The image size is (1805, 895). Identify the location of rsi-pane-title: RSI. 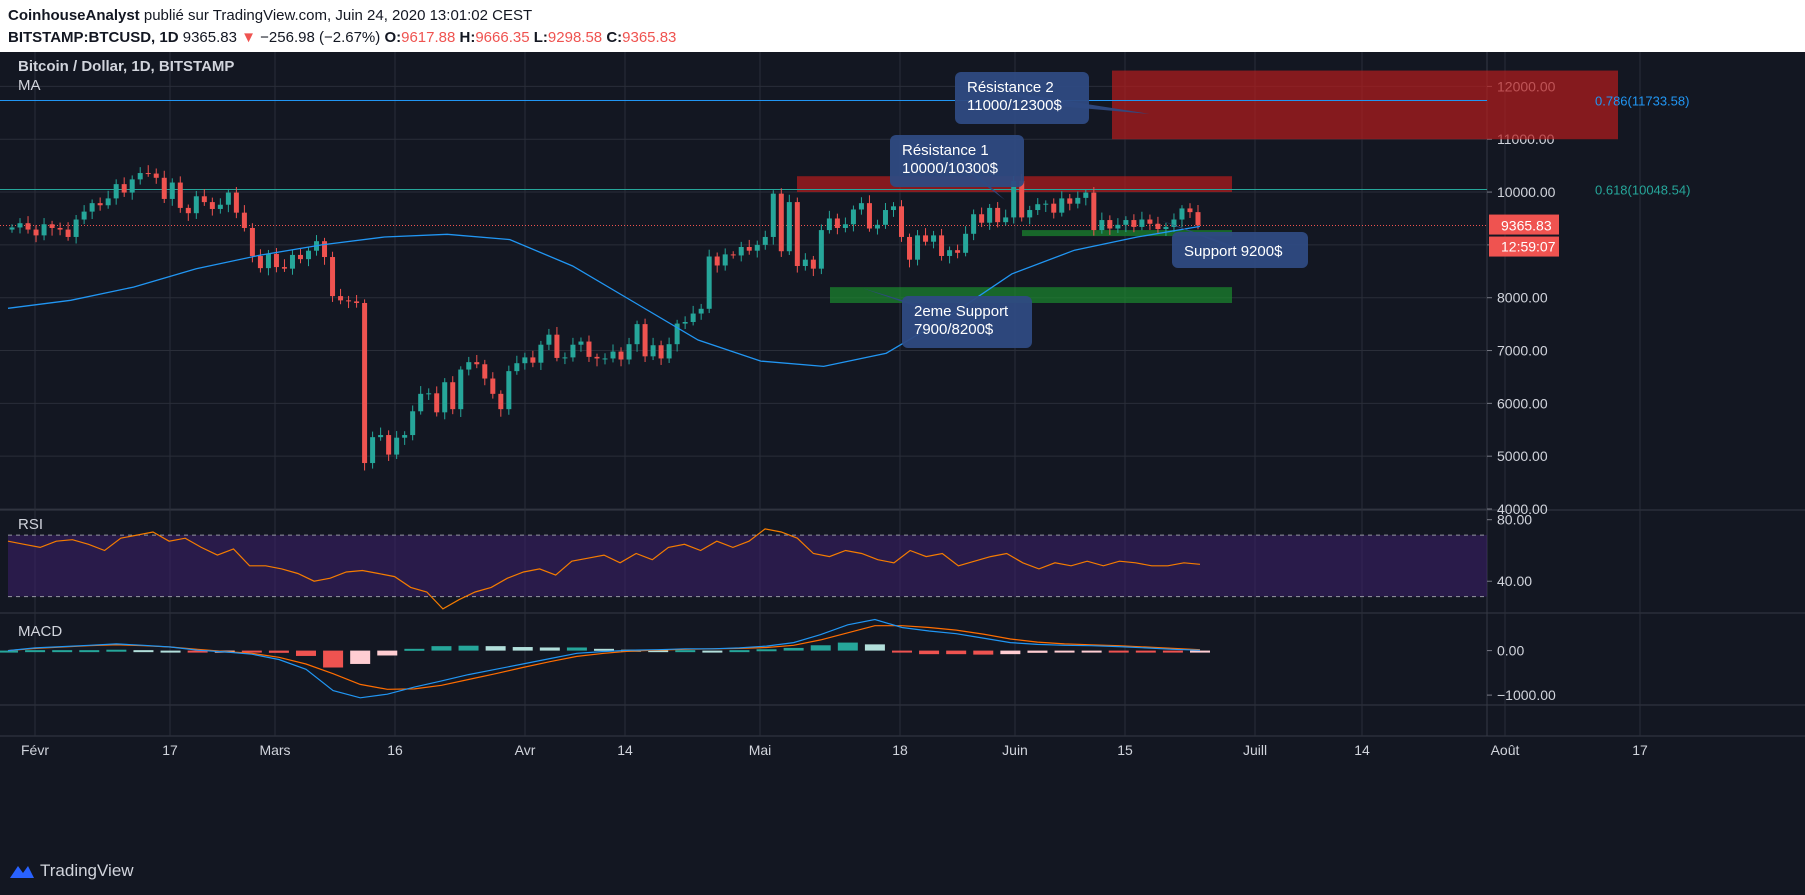
(30, 524).